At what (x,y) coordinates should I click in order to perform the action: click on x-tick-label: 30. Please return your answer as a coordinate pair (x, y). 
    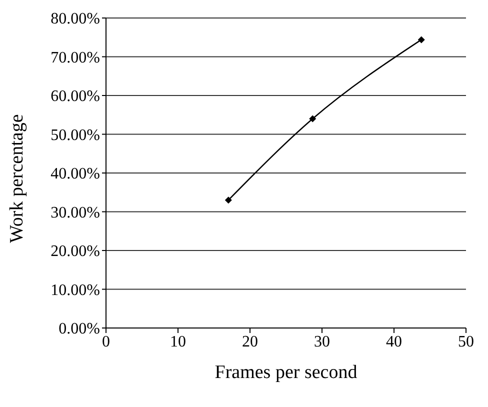
    Looking at the image, I should click on (322, 341).